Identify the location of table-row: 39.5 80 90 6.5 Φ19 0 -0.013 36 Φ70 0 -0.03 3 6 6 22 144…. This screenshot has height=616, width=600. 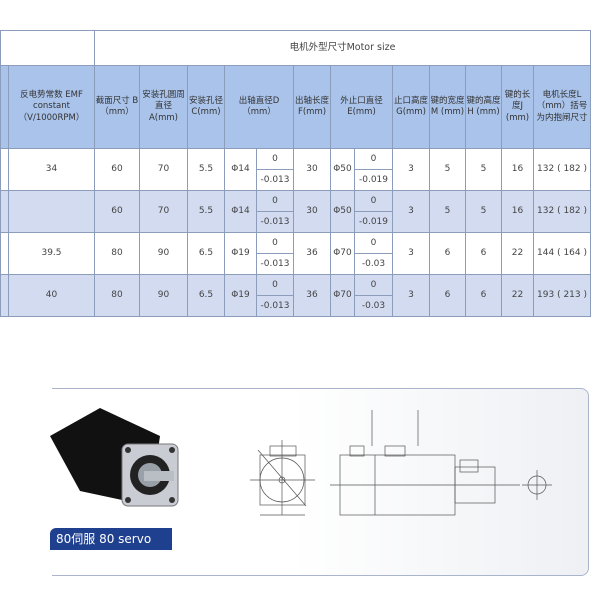
(296, 253).